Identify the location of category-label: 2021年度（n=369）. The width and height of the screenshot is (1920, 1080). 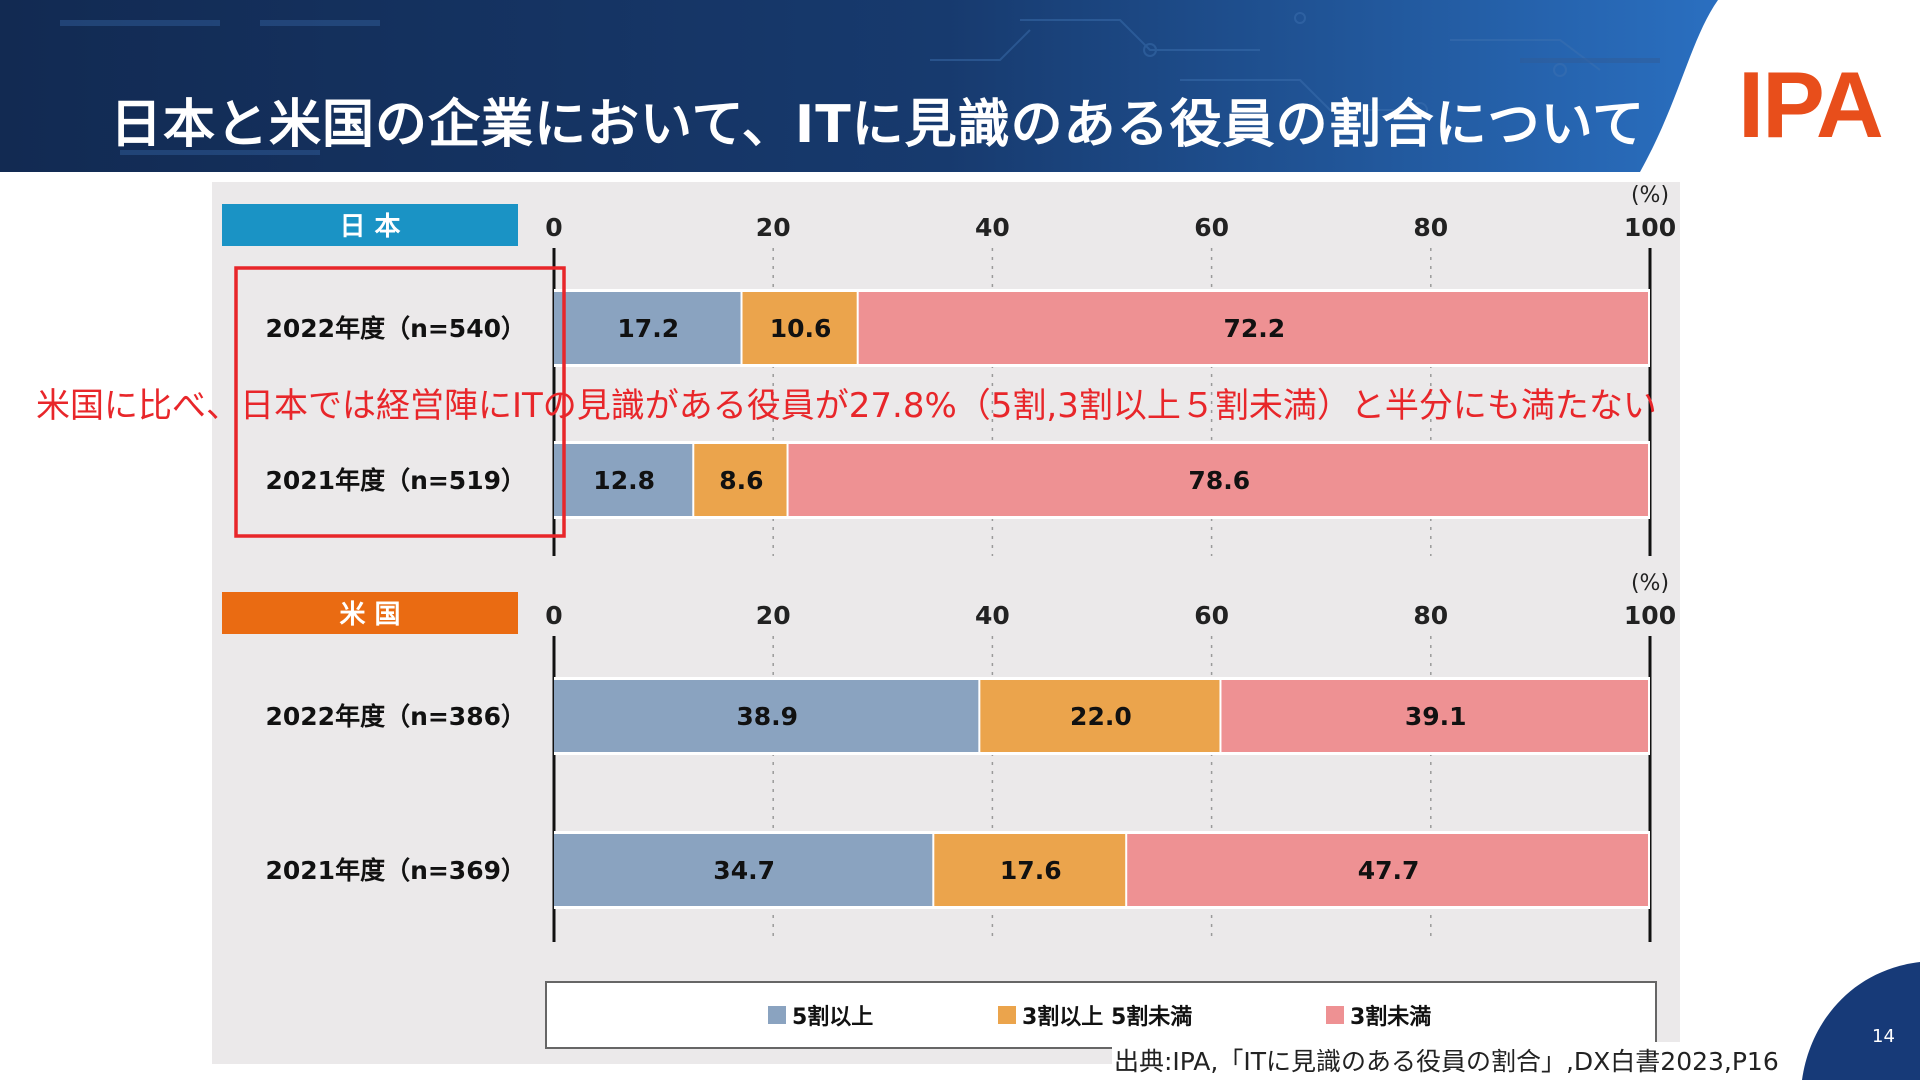
(395, 870).